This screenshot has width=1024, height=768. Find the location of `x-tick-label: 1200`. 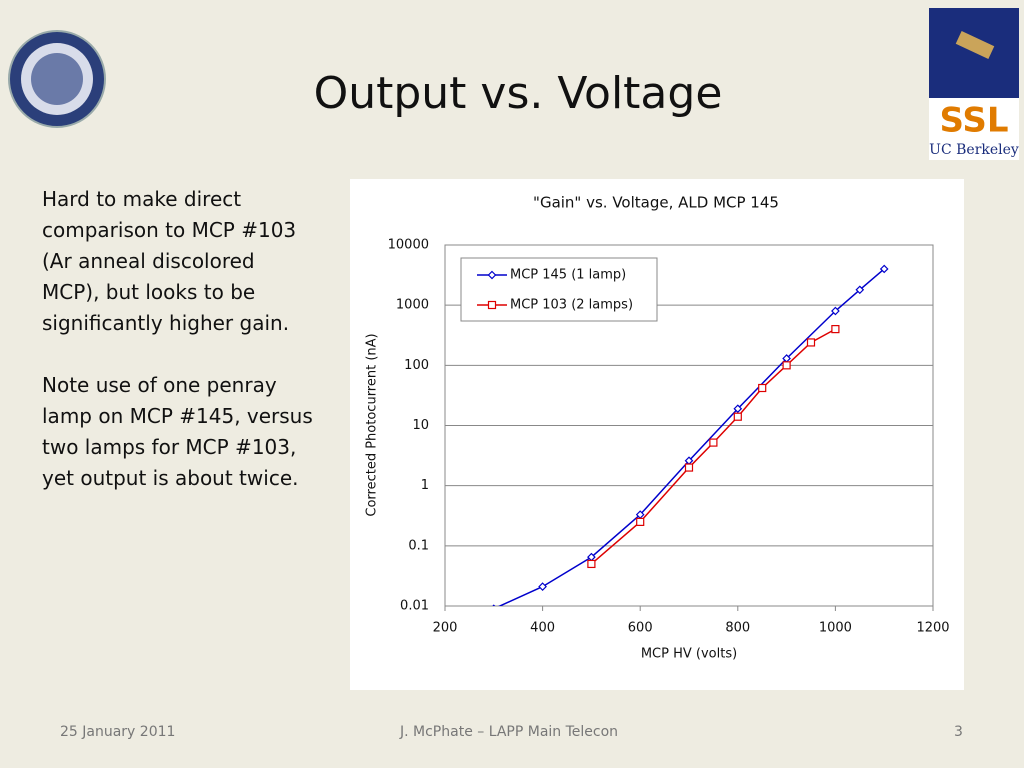

x-tick-label: 1200 is located at coordinates (932, 628).